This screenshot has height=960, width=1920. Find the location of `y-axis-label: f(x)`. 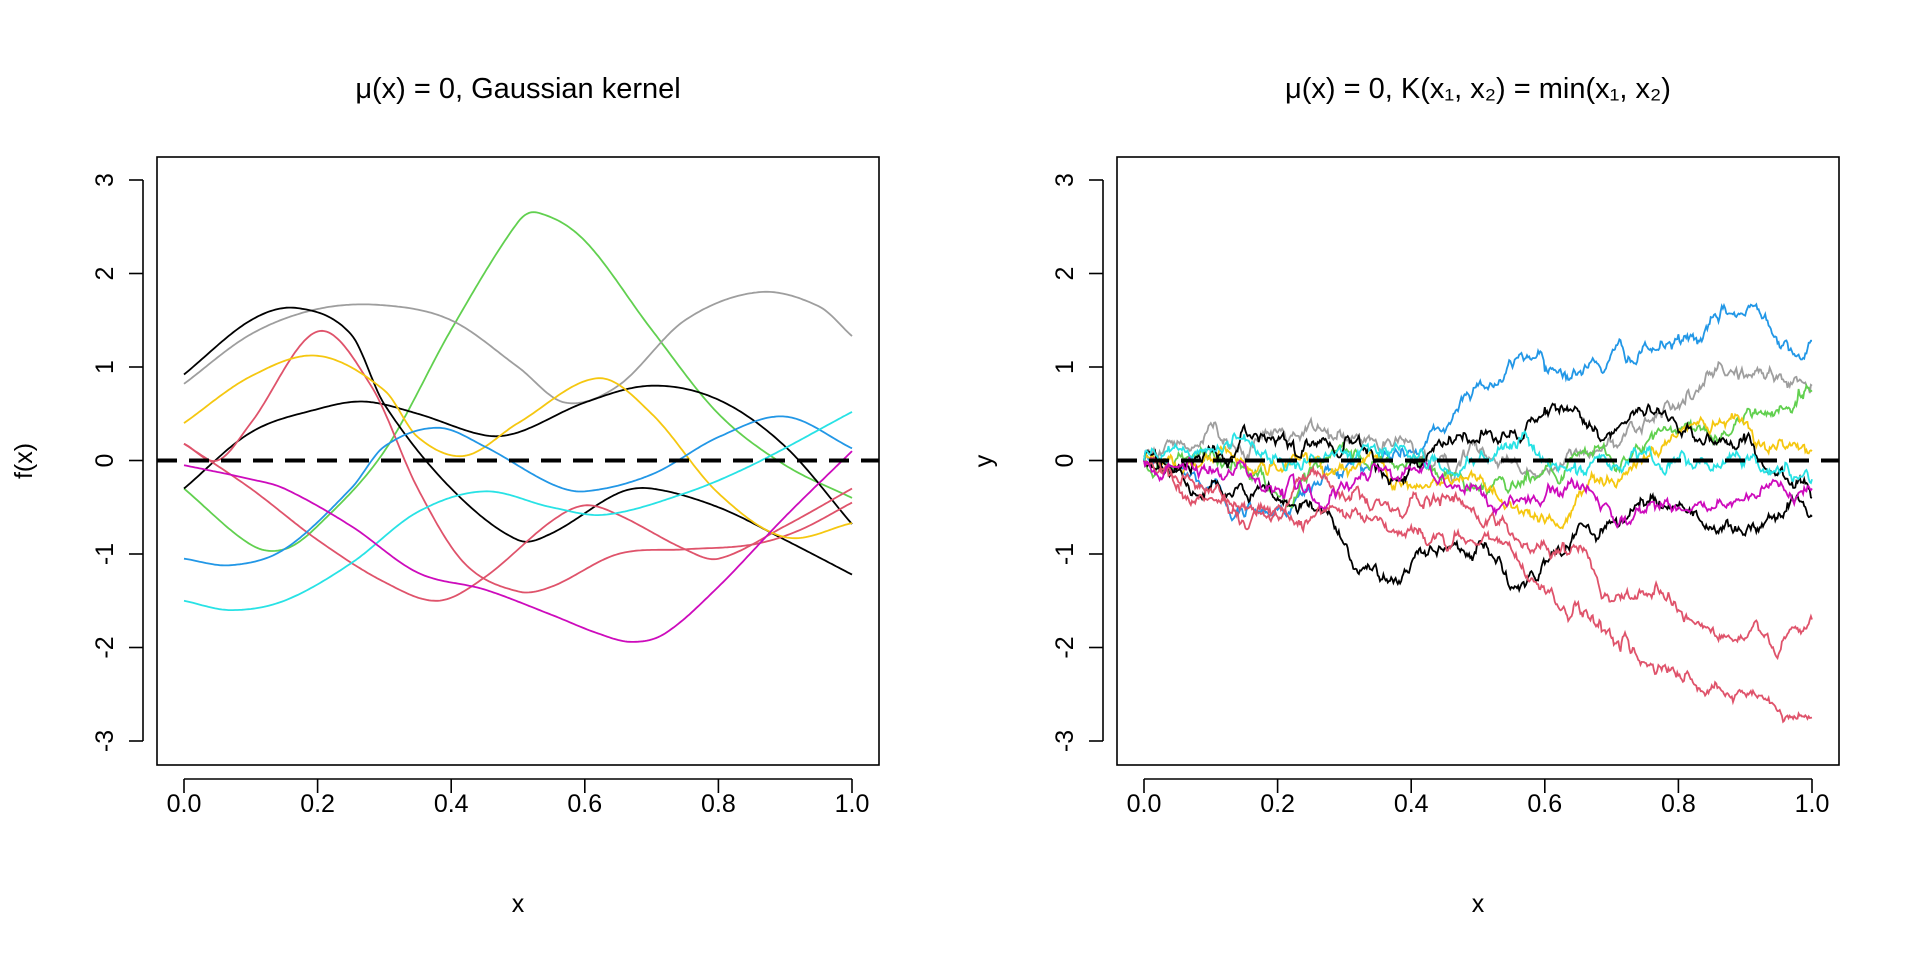

y-axis-label: f(x) is located at coordinates (24, 461).